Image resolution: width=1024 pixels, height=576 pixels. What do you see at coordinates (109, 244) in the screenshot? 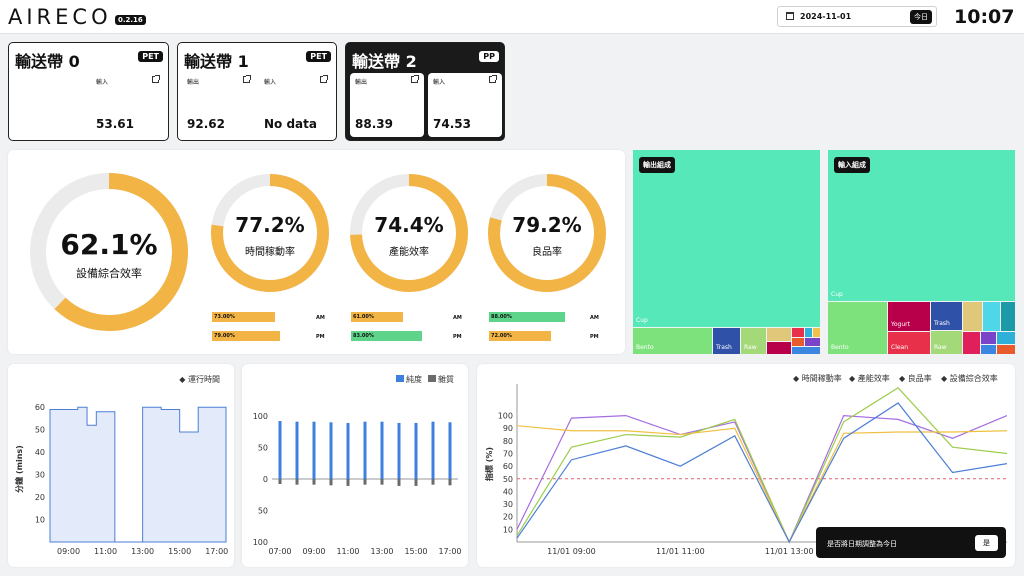
I see `oee-value: 62.1%` at bounding box center [109, 244].